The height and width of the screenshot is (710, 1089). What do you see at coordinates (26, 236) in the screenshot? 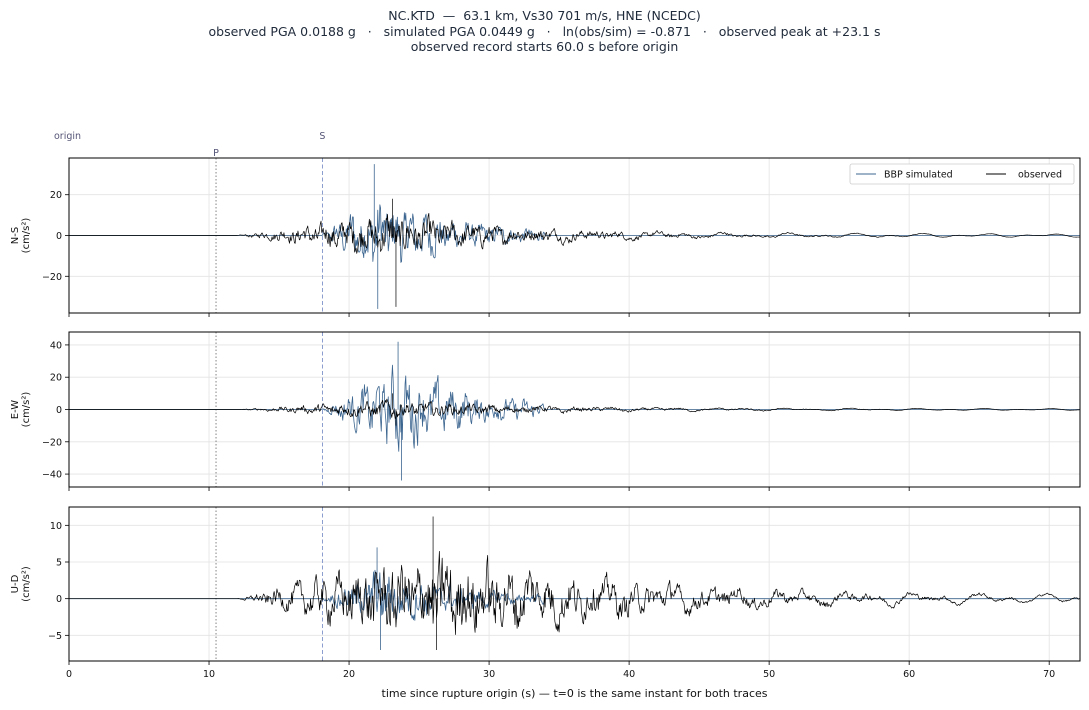
I see `ns-ylabel-line: (cm/s²)` at bounding box center [26, 236].